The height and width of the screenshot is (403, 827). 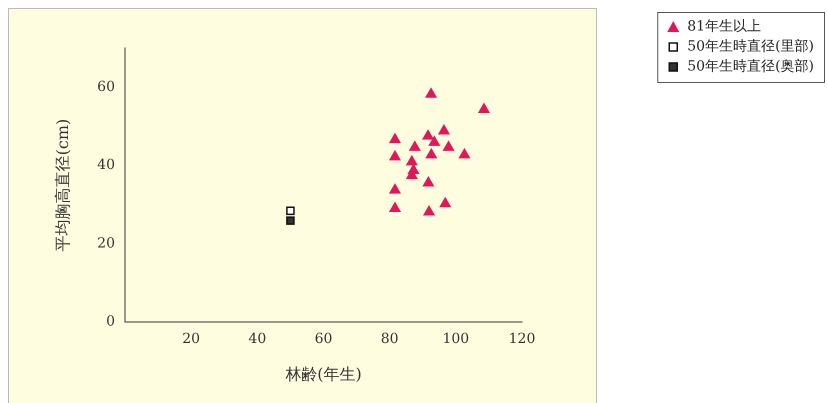 What do you see at coordinates (724, 26) in the screenshot?
I see `legend-label: 81年生以上` at bounding box center [724, 26].